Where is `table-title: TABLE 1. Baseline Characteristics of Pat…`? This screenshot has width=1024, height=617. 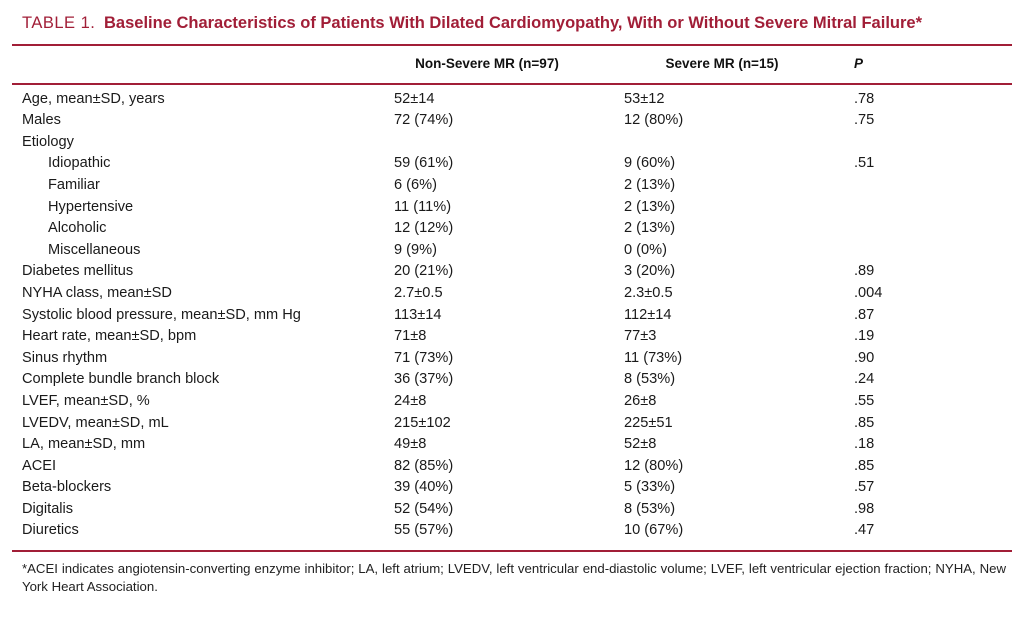 table-title: TABLE 1. Baseline Characteristics of Pat… is located at coordinates (514, 23).